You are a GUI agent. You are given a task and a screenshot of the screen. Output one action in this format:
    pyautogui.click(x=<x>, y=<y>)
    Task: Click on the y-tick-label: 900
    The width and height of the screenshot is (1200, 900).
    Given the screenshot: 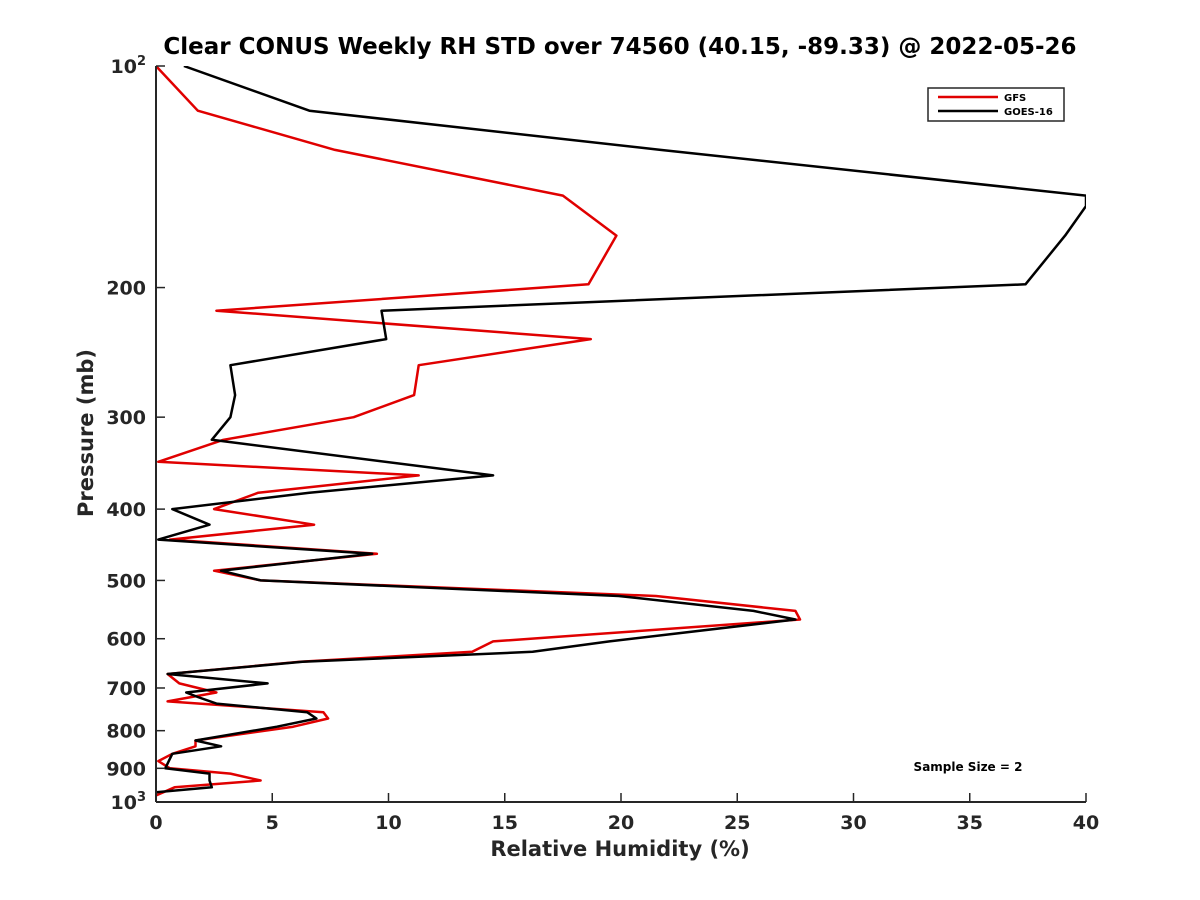 What is the action you would take?
    pyautogui.click(x=126, y=769)
    